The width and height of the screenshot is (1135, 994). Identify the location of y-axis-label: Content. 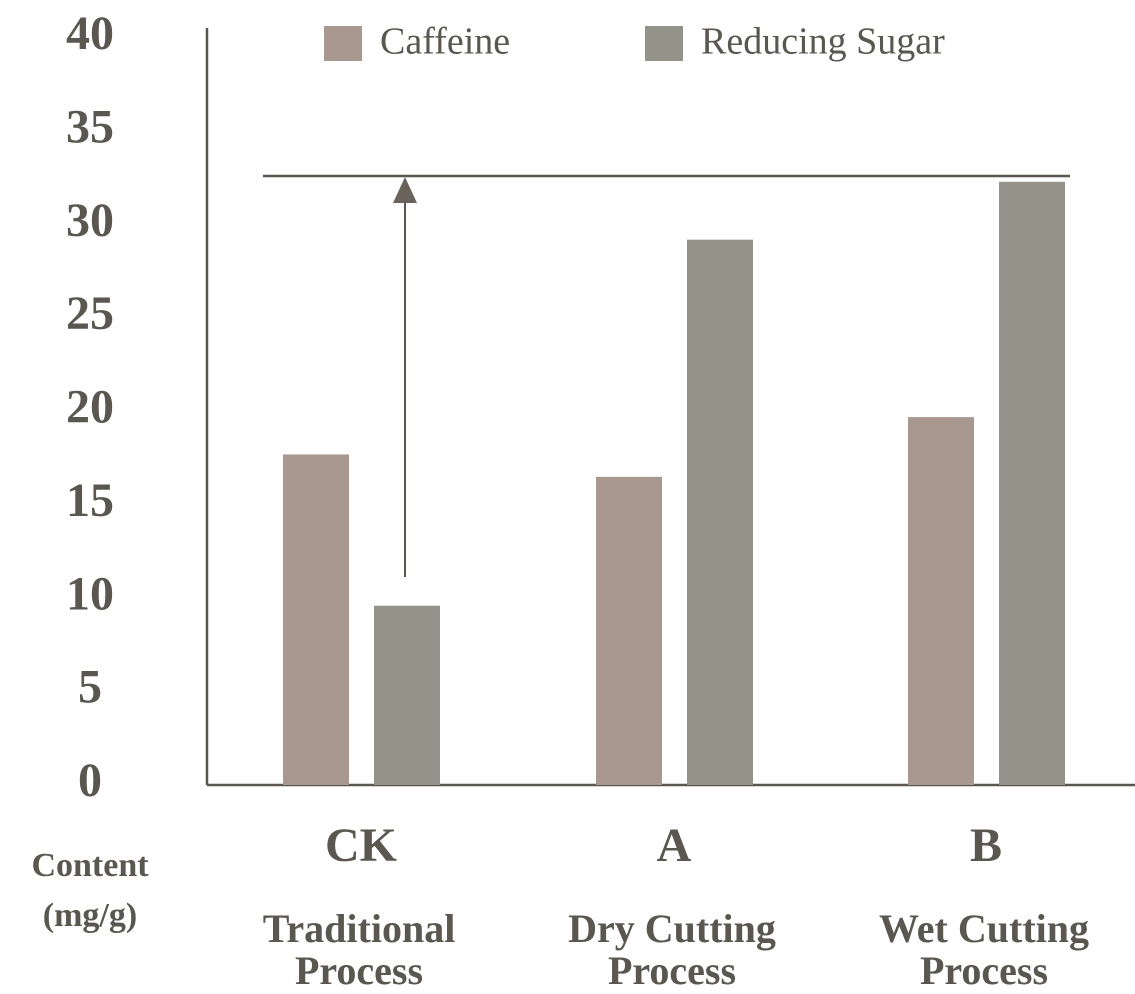
(90, 865).